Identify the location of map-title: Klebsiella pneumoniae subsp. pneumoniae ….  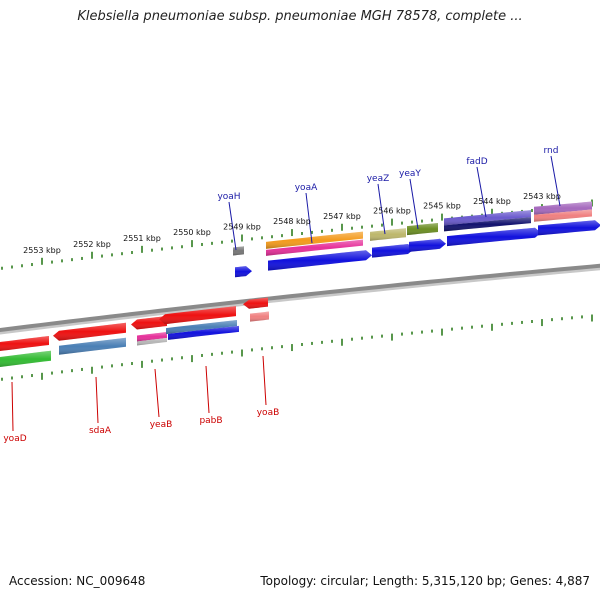
(300, 16).